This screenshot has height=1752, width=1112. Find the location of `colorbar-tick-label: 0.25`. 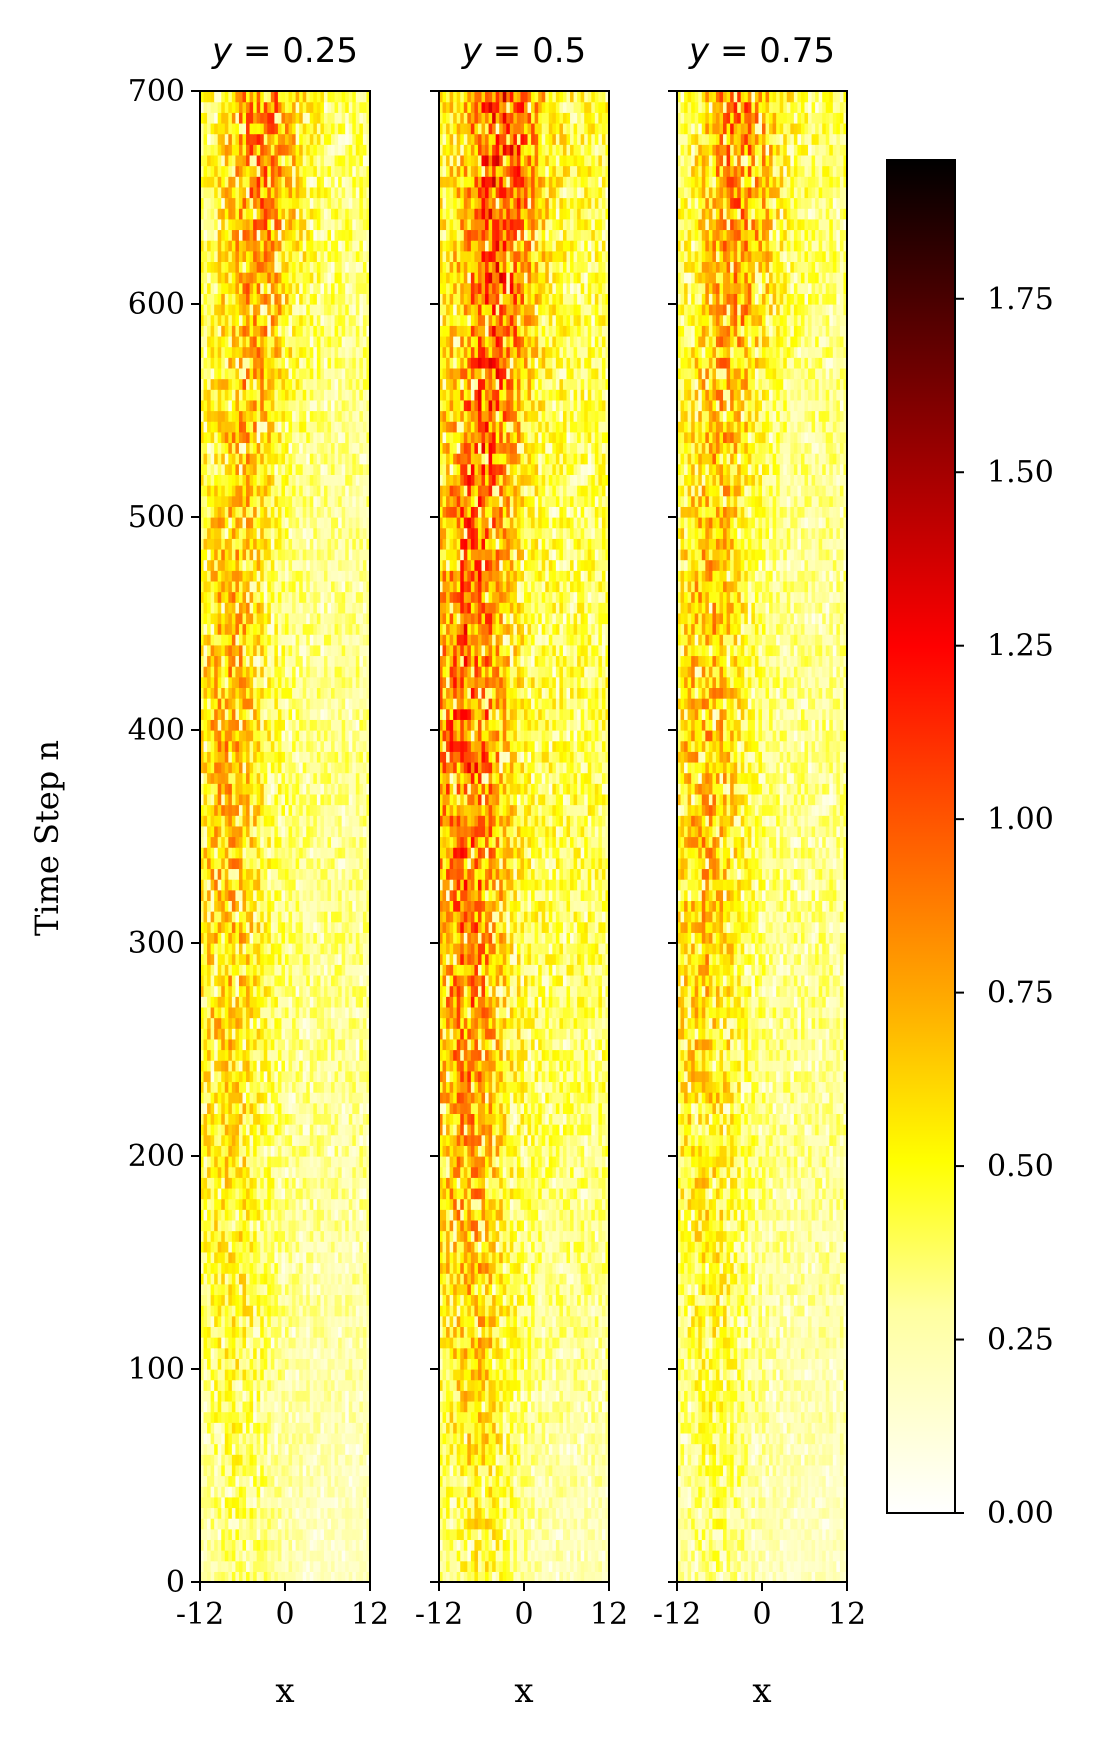

colorbar-tick-label: 0.25 is located at coordinates (1020, 1340).